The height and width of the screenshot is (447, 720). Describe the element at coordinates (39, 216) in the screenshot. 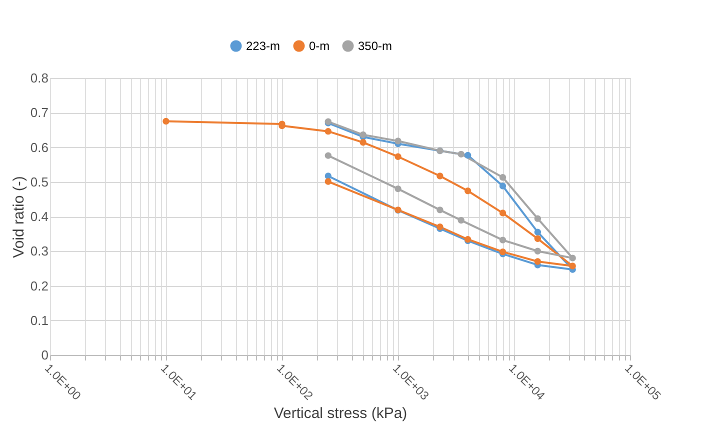

I see `y-tick-label: 0.4` at that location.